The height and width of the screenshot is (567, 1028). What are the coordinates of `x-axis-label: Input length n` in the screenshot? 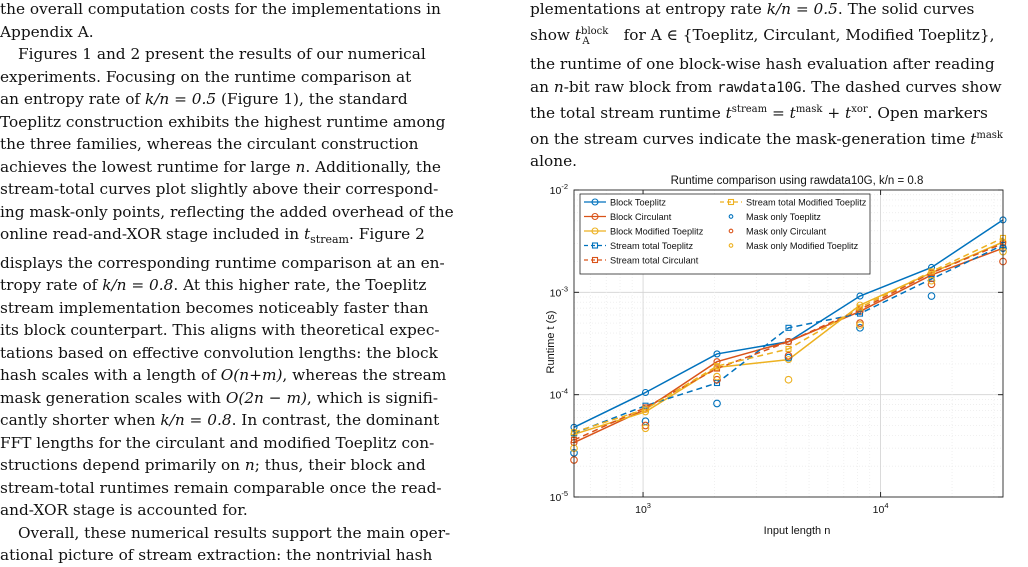 It's located at (797, 531).